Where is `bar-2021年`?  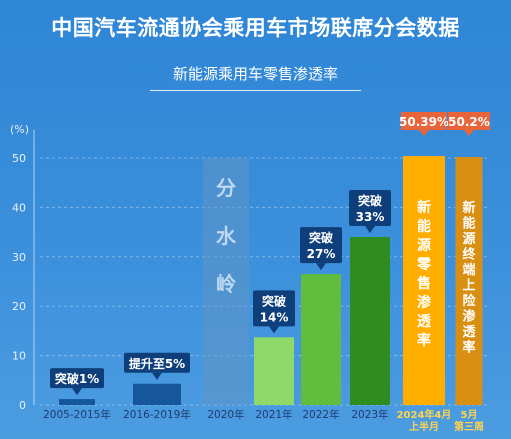
bar-2021年 is located at coordinates (274, 371).